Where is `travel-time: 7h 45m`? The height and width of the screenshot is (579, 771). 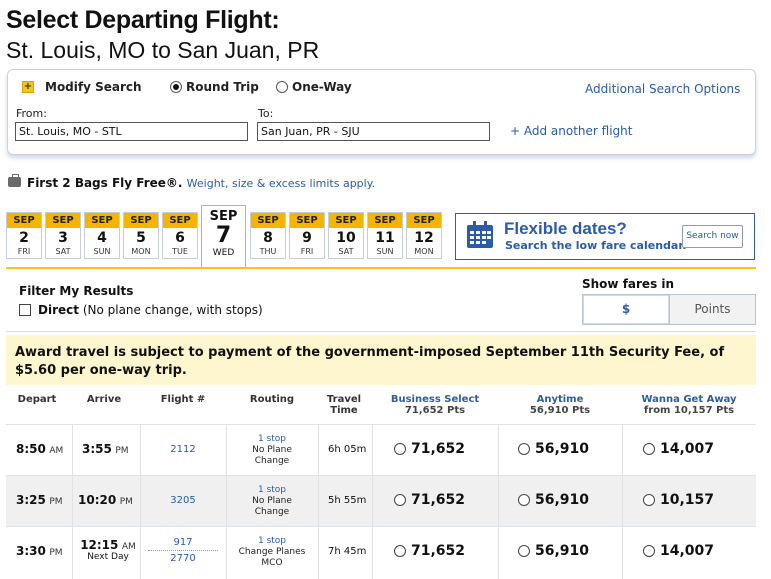 travel-time: 7h 45m is located at coordinates (347, 551).